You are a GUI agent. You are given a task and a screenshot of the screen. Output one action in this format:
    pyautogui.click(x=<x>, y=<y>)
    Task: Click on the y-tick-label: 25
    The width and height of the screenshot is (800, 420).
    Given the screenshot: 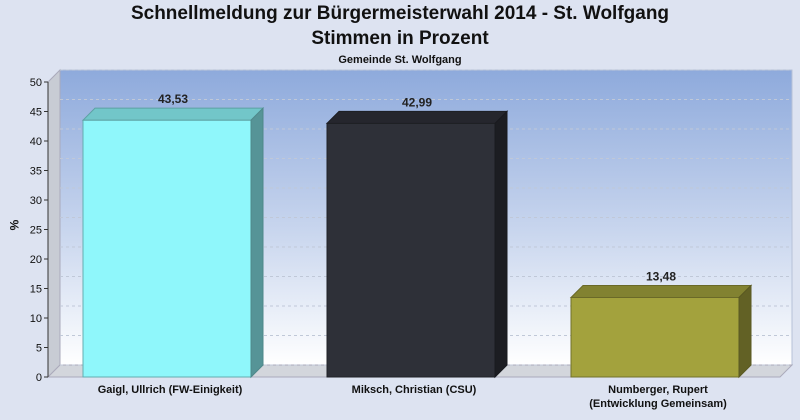 What is the action you would take?
    pyautogui.click(x=36, y=231)
    